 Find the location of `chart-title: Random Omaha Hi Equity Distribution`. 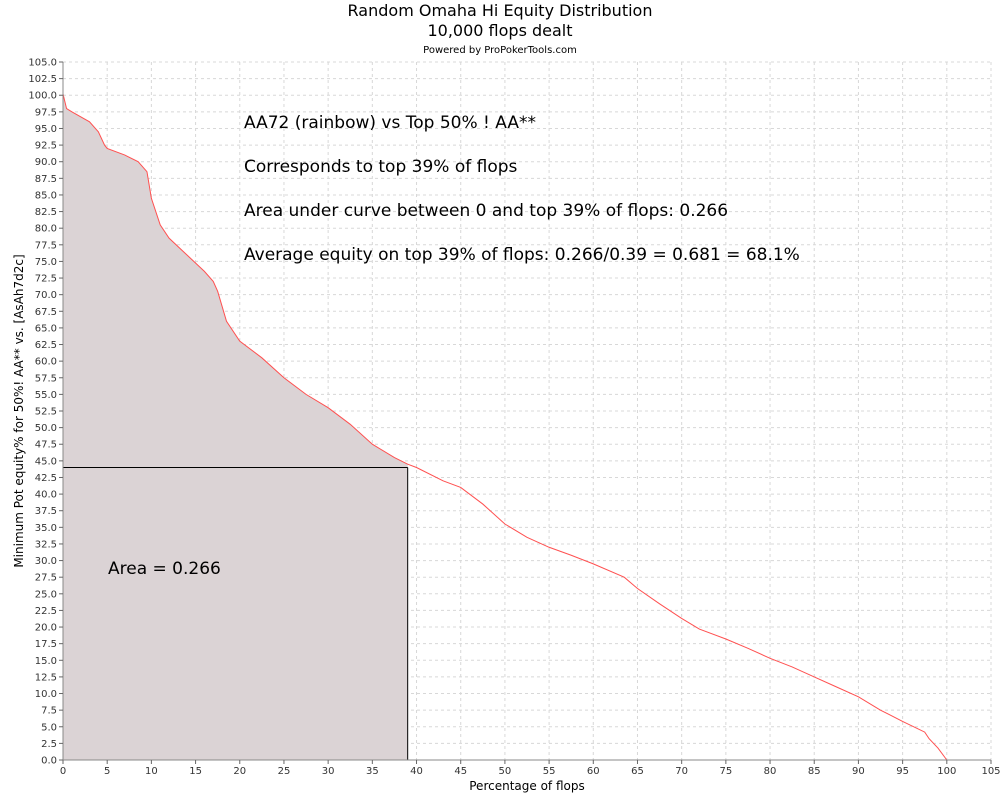

chart-title: Random Omaha Hi Equity Distribution is located at coordinates (500, 10).